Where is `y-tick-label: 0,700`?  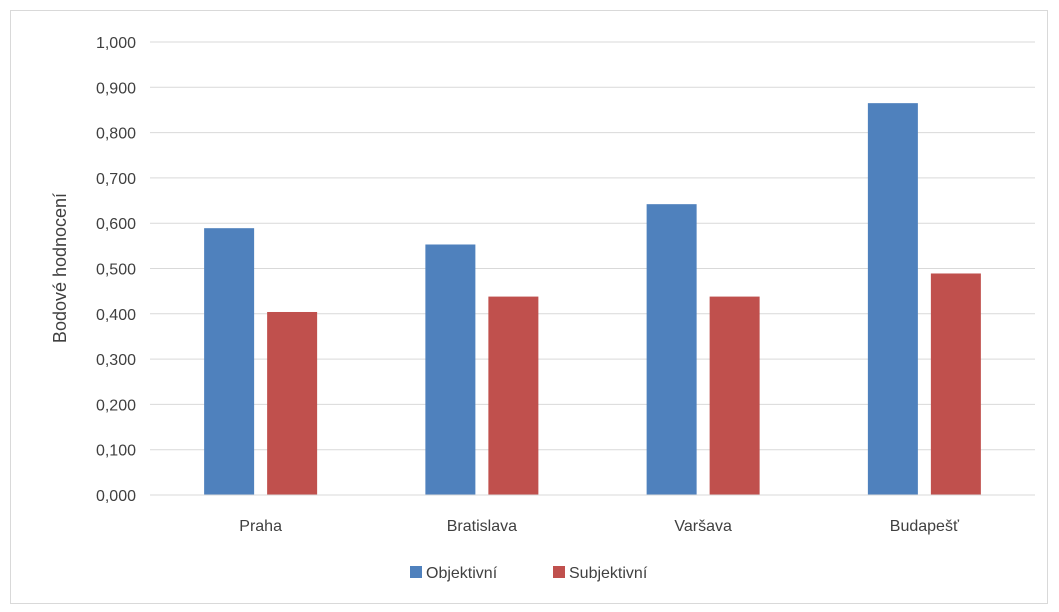
y-tick-label: 0,700 is located at coordinates (116, 179).